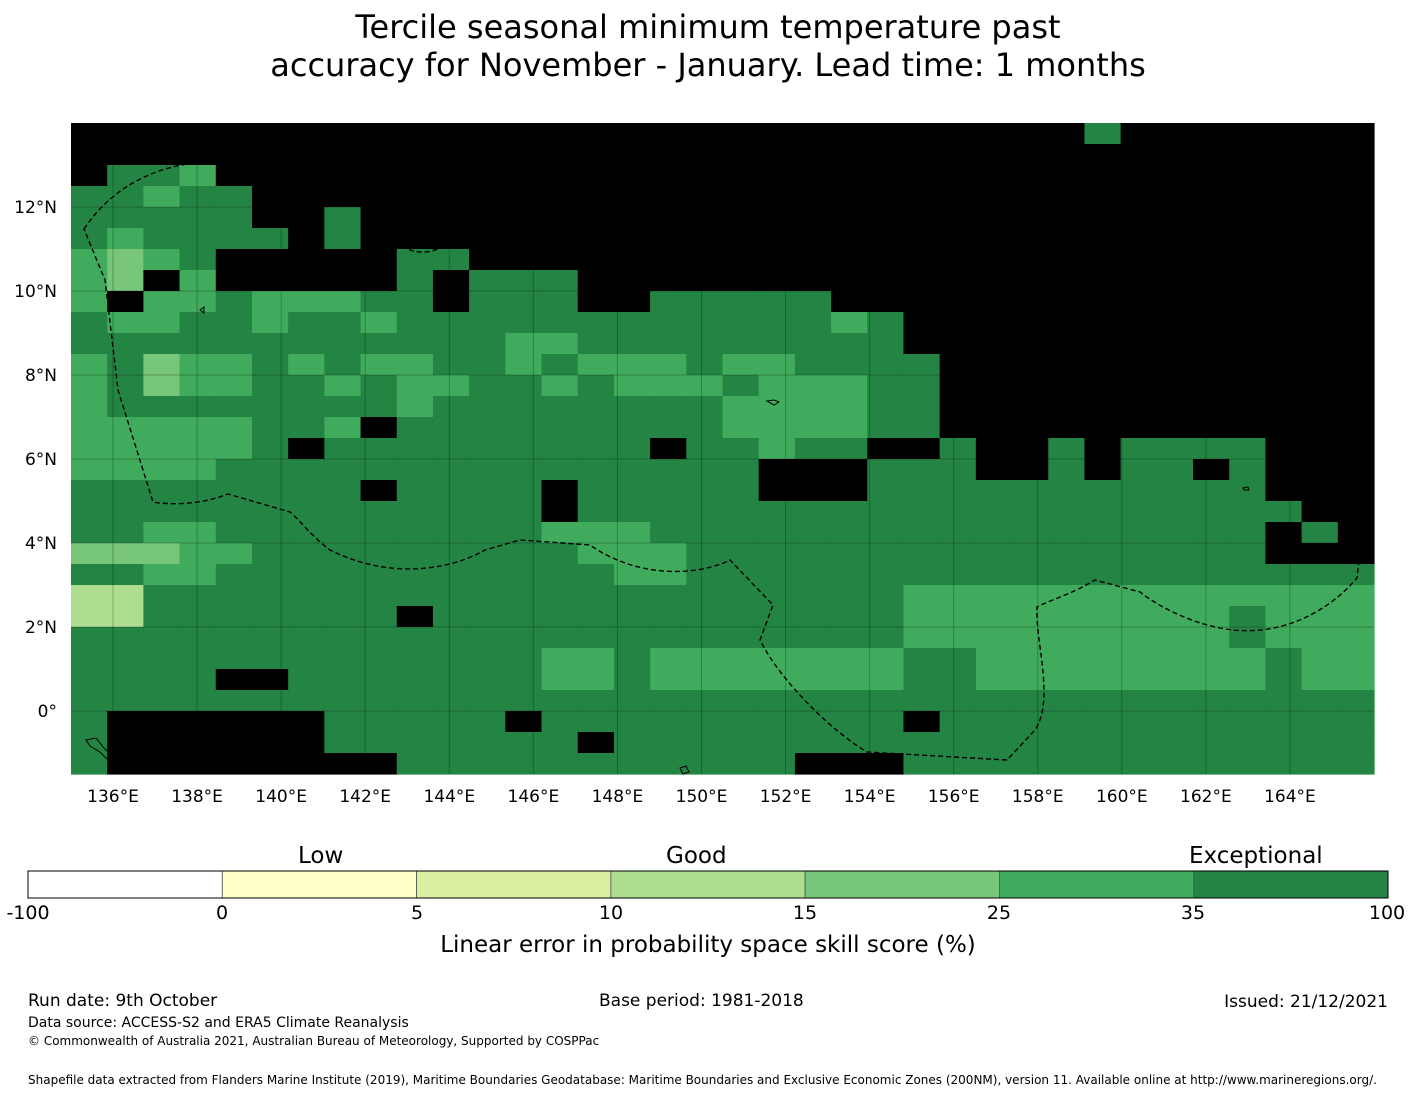 This screenshot has width=1416, height=1095. I want to click on longitude-label: 160°E, so click(1122, 797).